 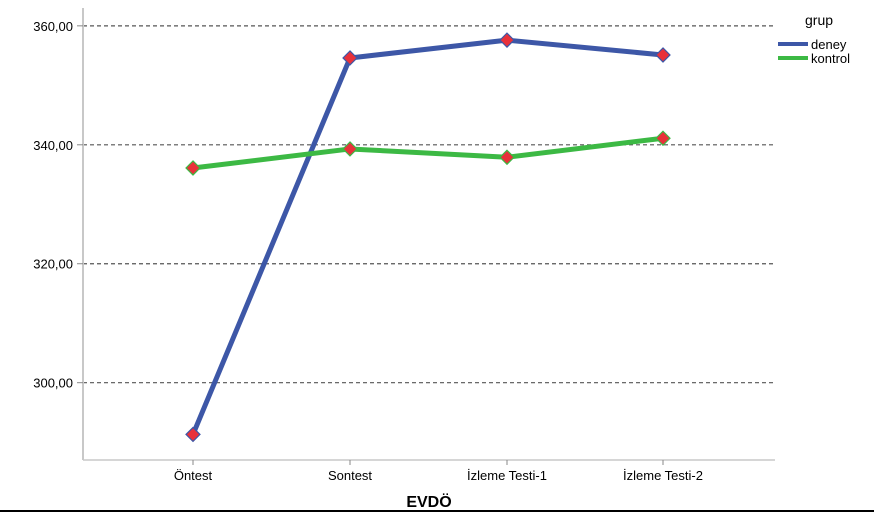 I want to click on legend-label-kontrol: kontrol, so click(x=830, y=58).